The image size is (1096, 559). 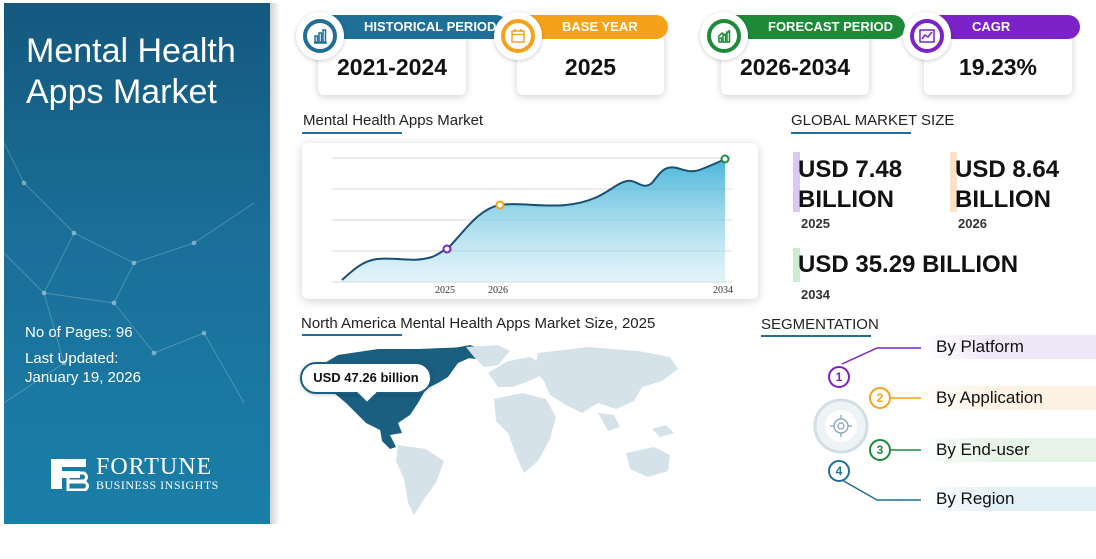 I want to click on market-chart: 2025 2026 2034, so click(x=530, y=221).